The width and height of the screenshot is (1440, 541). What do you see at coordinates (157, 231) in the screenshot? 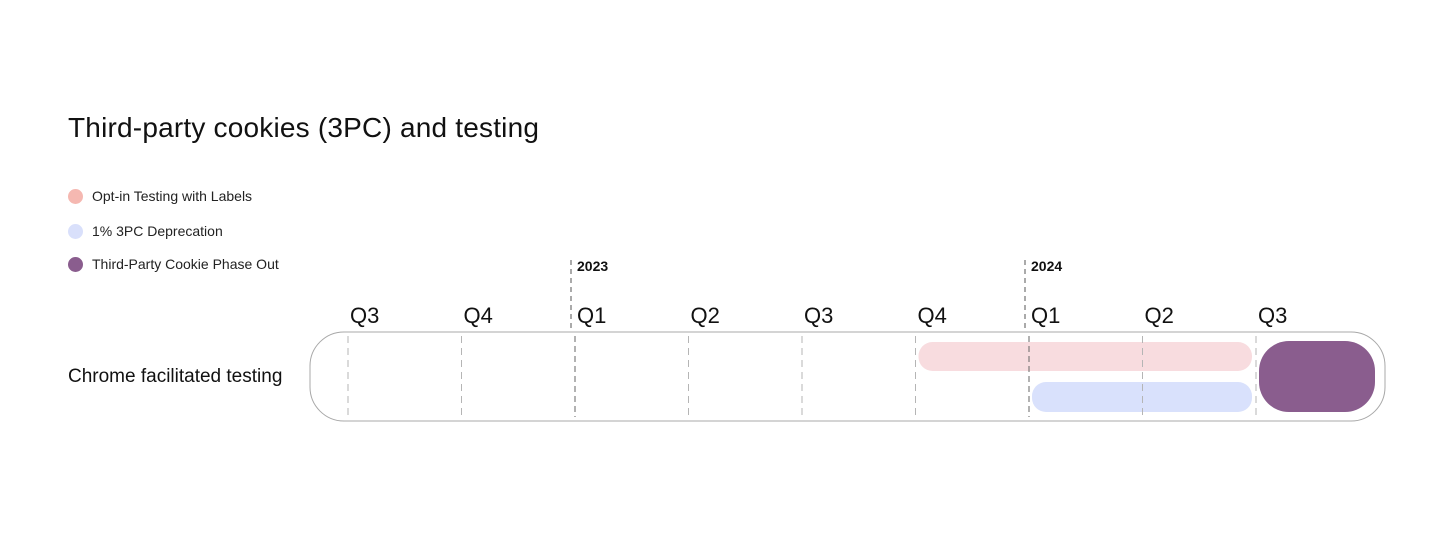
I see `legend-label-3pc-deprecation: 1% 3PC Deprecation` at bounding box center [157, 231].